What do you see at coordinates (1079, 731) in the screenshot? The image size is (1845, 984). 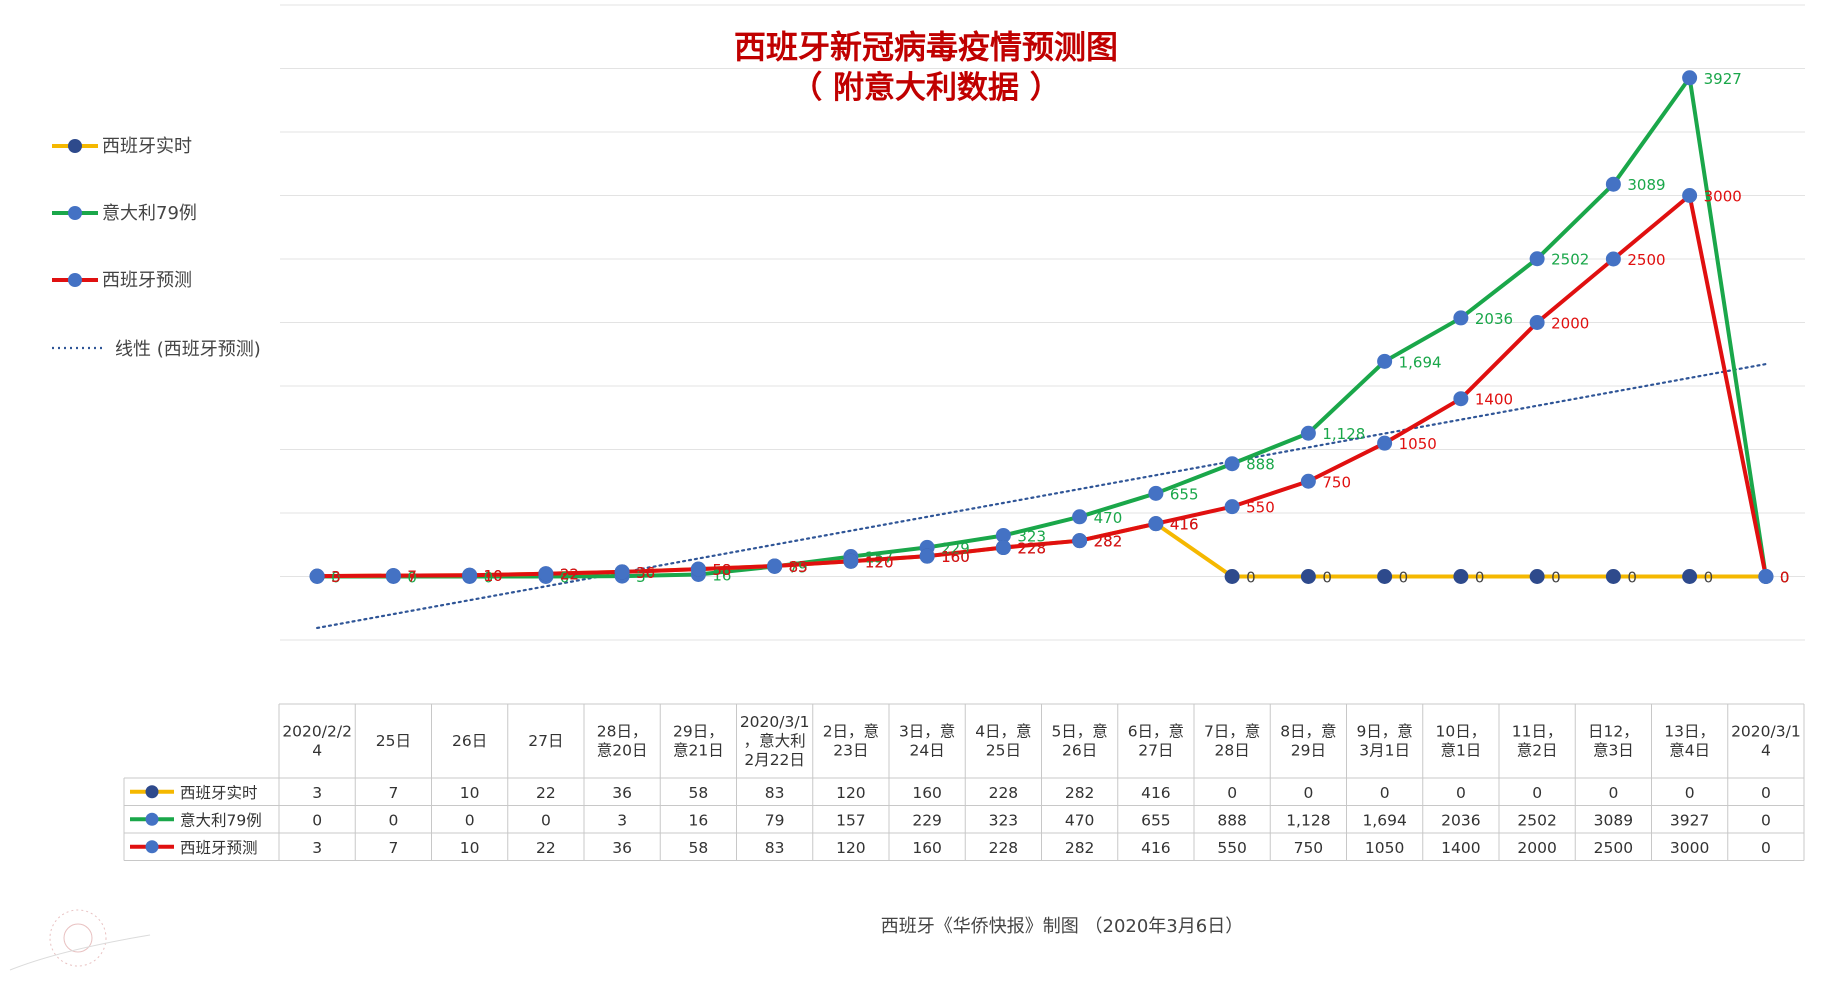 I see `table-header-cell: 5日，意` at bounding box center [1079, 731].